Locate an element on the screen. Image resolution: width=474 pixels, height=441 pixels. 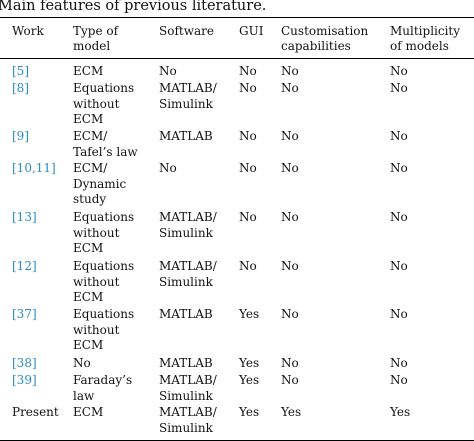
header-multi-line-2: of models is located at coordinates (419, 46).